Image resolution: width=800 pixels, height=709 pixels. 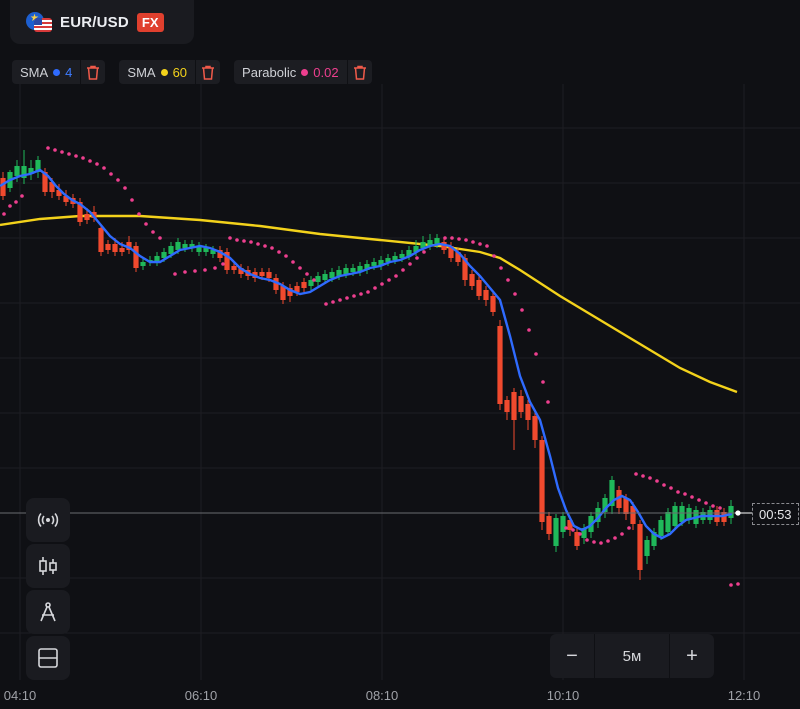 What do you see at coordinates (48, 658) in the screenshot?
I see `layout-tool-button` at bounding box center [48, 658].